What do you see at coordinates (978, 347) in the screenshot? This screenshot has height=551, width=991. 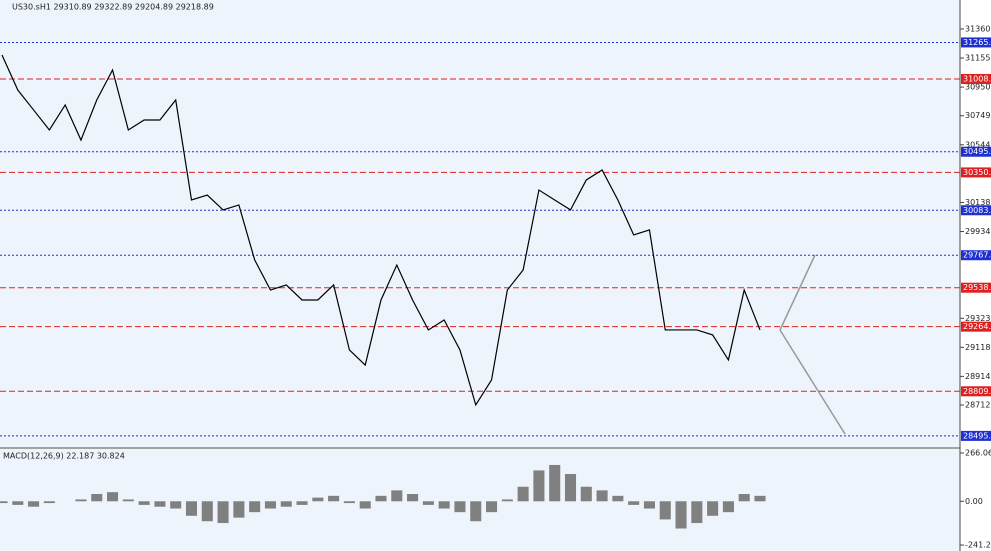 I see `y-tick-label: 29118.70` at bounding box center [978, 347].